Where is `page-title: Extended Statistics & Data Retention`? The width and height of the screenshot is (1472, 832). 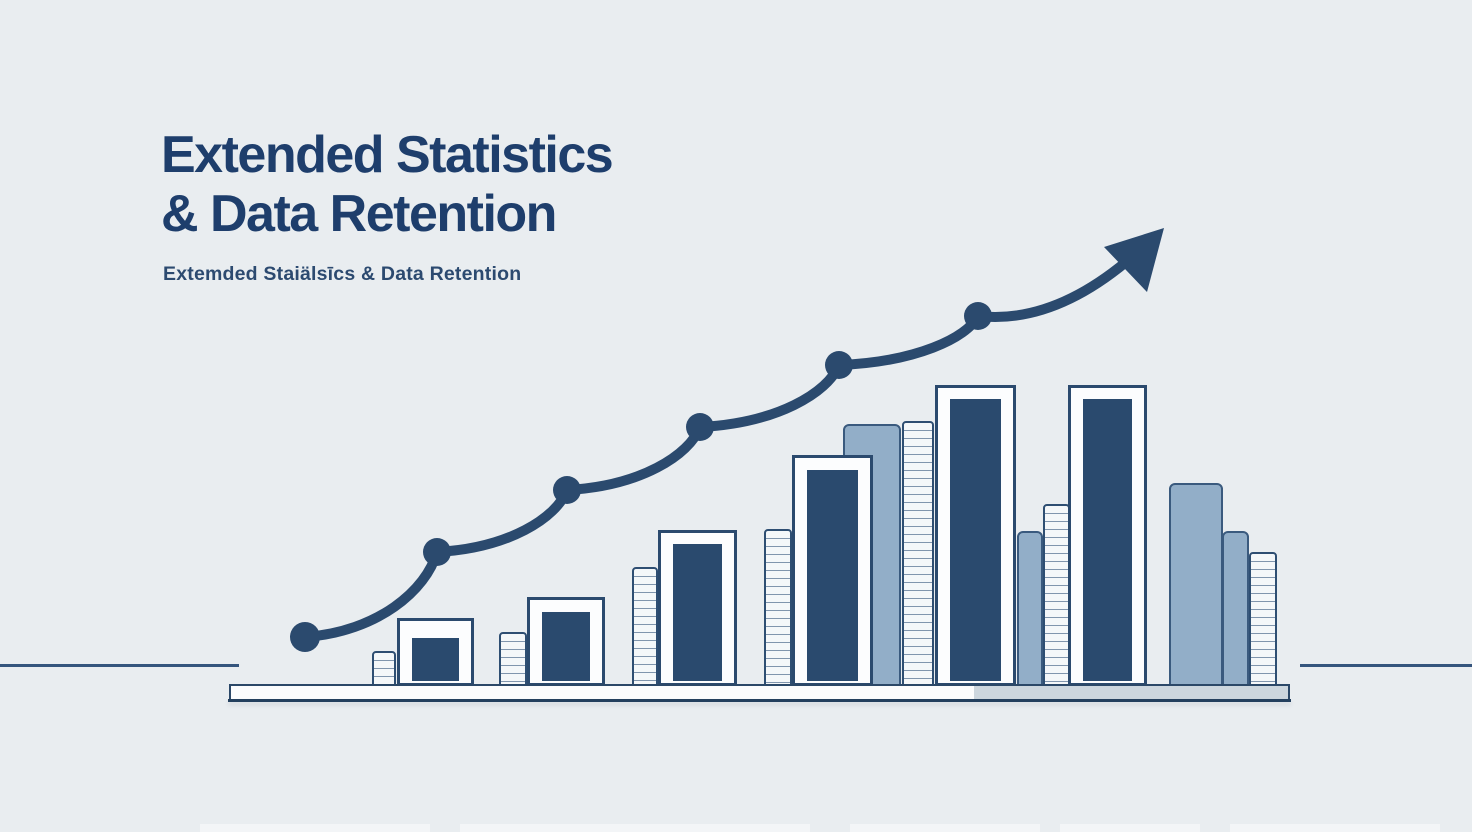
page-title: Extended Statistics & Data Retention is located at coordinates (387, 185).